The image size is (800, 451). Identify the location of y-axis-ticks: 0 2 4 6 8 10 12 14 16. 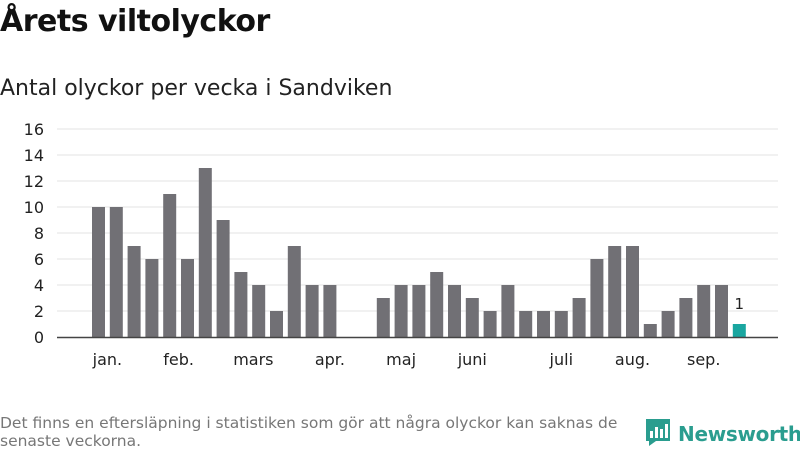
(34, 233).